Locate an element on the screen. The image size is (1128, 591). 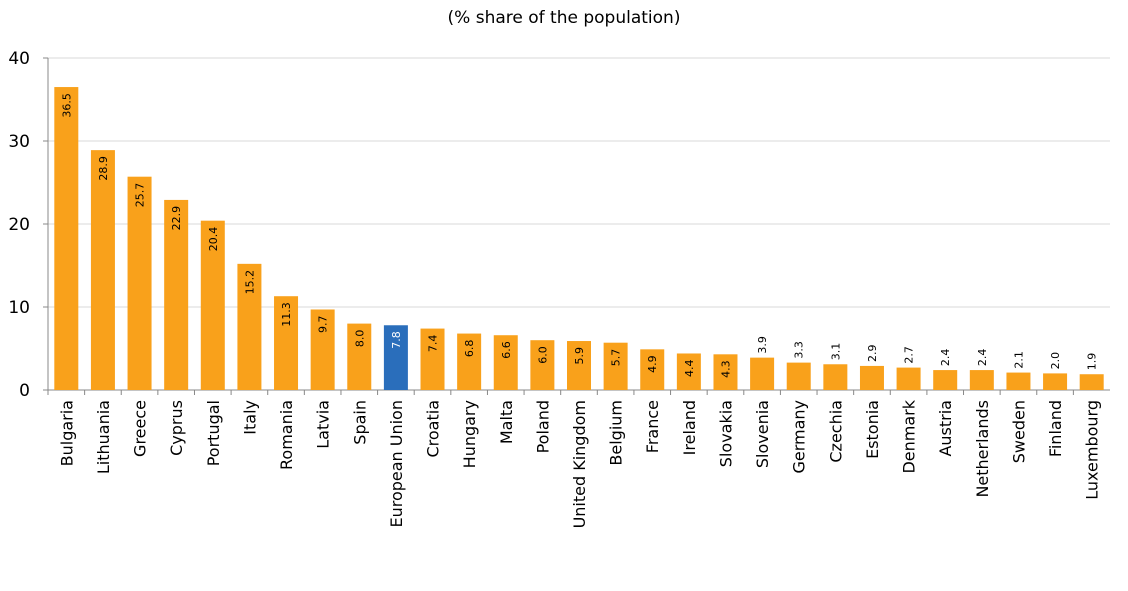
bar-italy is located at coordinates (249, 326).